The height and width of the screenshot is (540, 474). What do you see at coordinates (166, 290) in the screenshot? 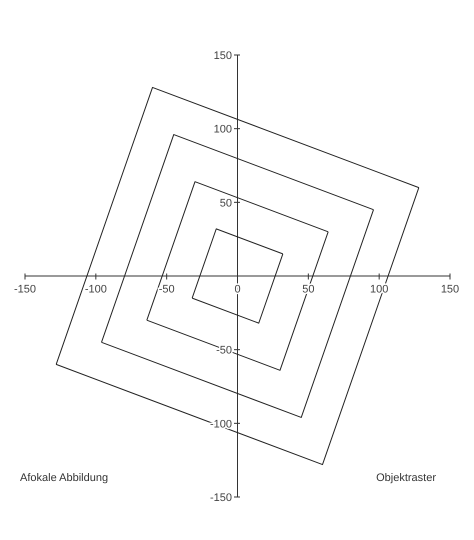
I see `x-tick-label: -50` at bounding box center [166, 290].